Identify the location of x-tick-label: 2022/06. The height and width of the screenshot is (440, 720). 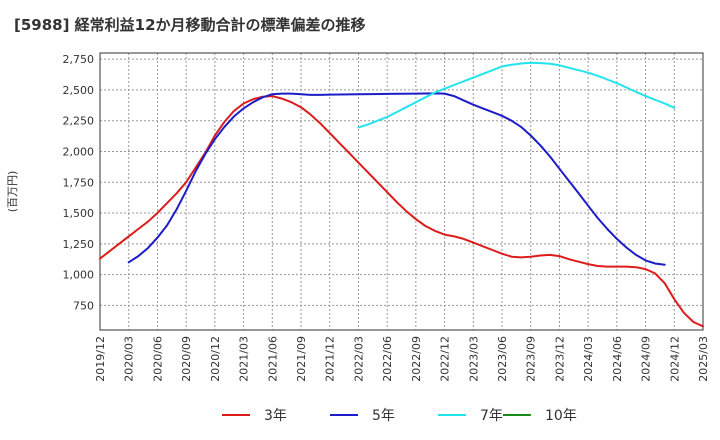
(387, 359).